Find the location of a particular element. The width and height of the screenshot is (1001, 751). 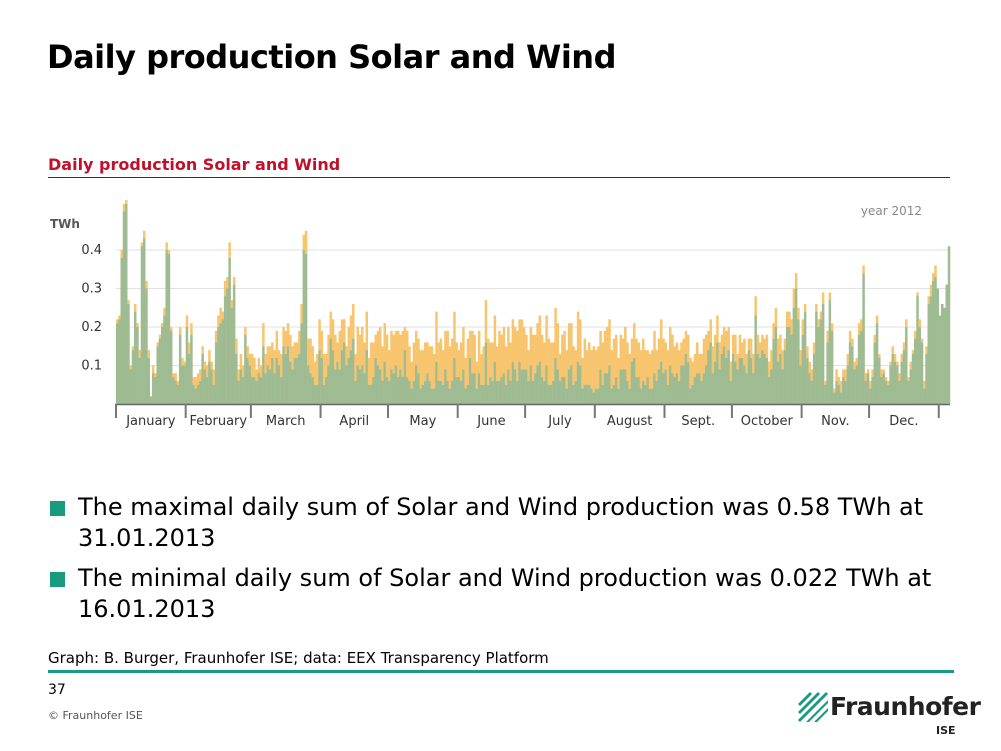

bullet-square-icon is located at coordinates (57, 579).